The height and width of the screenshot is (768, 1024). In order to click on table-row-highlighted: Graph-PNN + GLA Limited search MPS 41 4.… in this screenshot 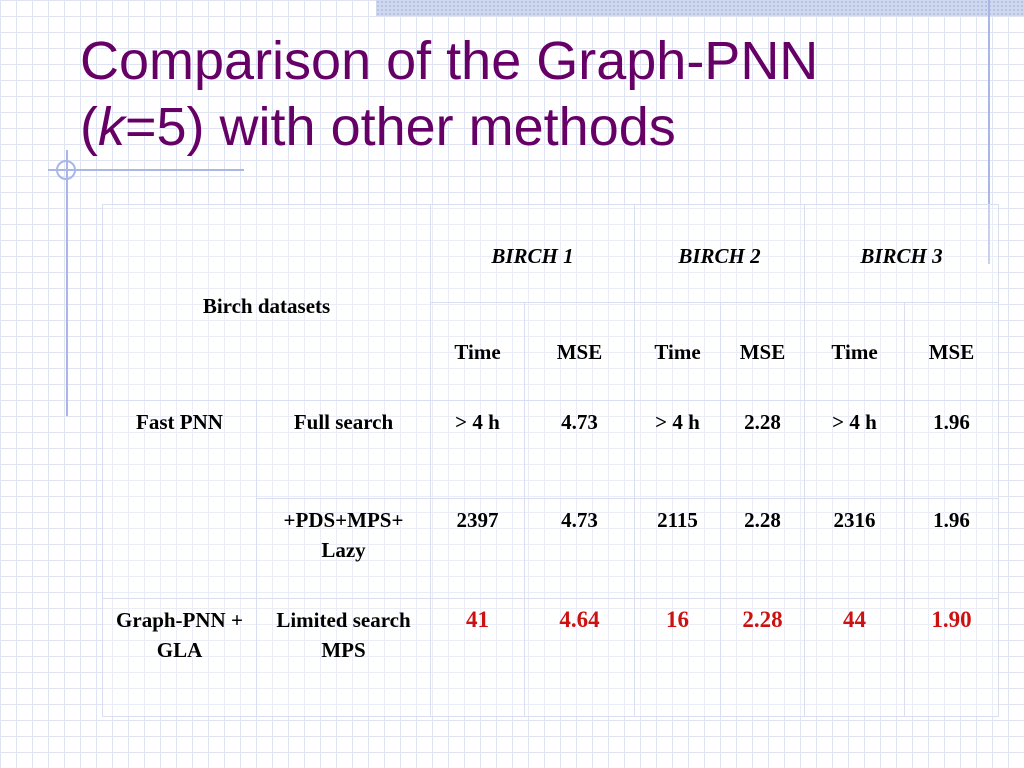, I will do `click(550, 657)`.